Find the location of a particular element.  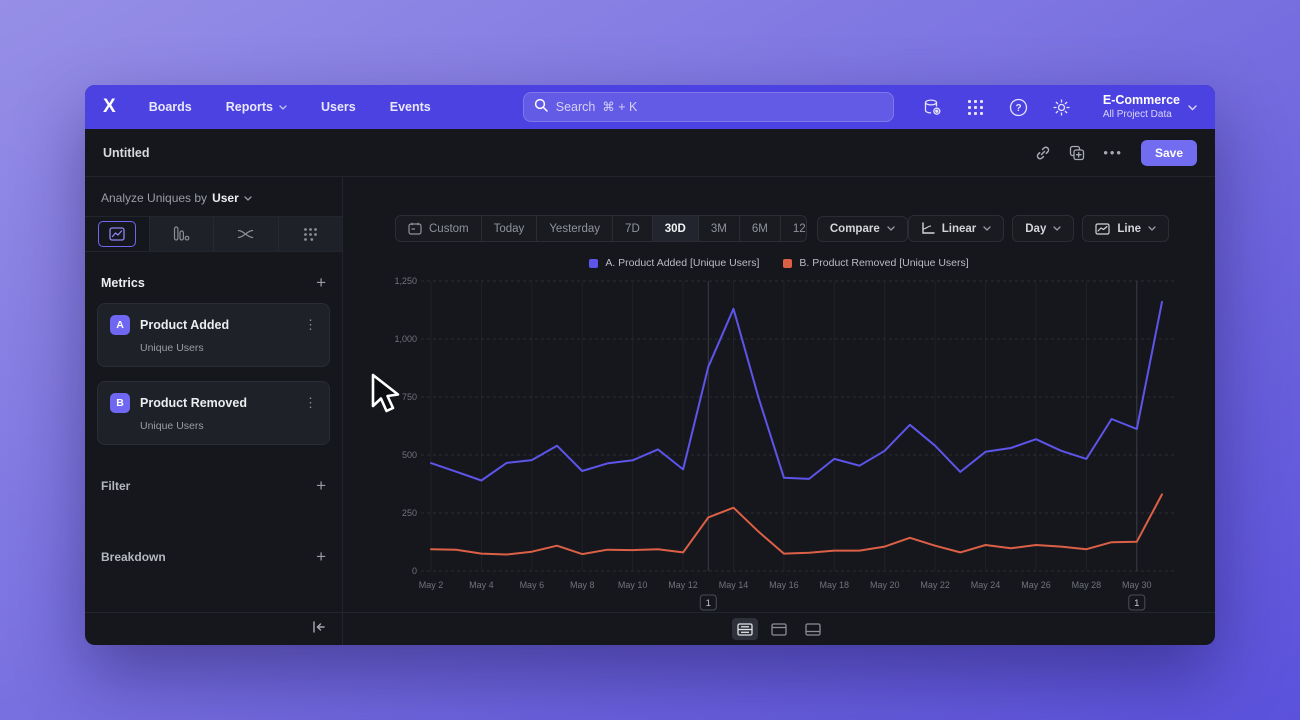

nav-menu: Boards Reports Users Events is located at coordinates (290, 107).